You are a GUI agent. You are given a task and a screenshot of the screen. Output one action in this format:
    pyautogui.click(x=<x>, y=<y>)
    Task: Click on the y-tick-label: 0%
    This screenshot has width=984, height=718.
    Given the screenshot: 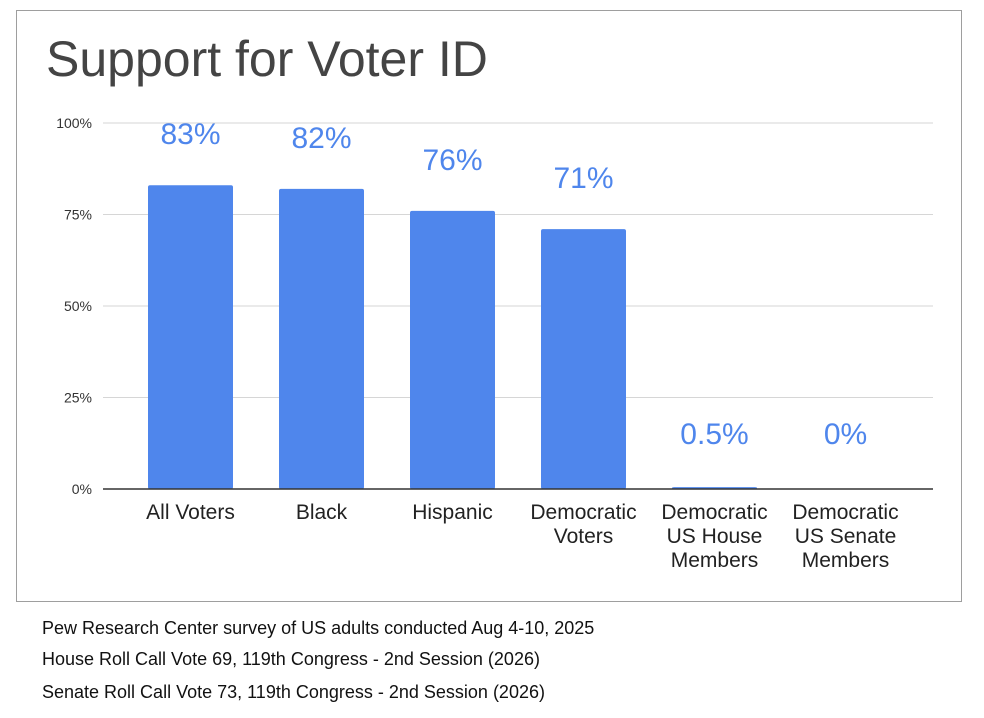 What is the action you would take?
    pyautogui.click(x=82, y=489)
    